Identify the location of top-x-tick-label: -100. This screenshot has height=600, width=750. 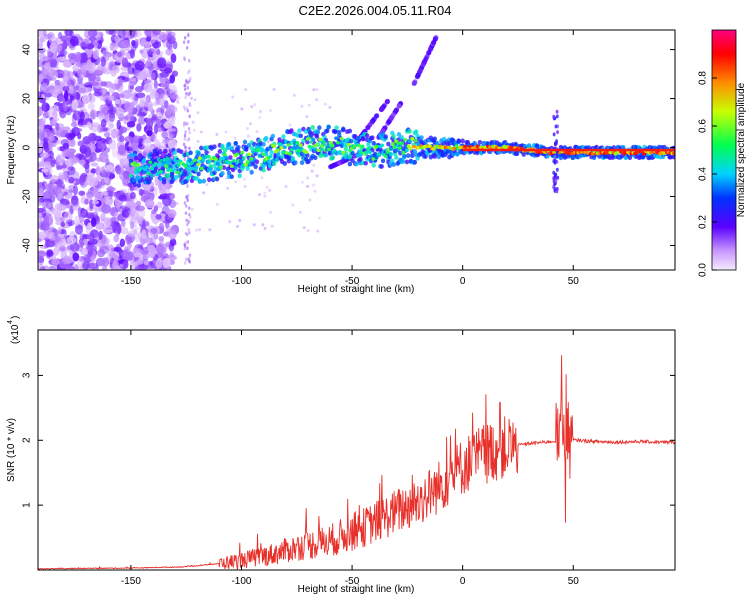
(241, 281).